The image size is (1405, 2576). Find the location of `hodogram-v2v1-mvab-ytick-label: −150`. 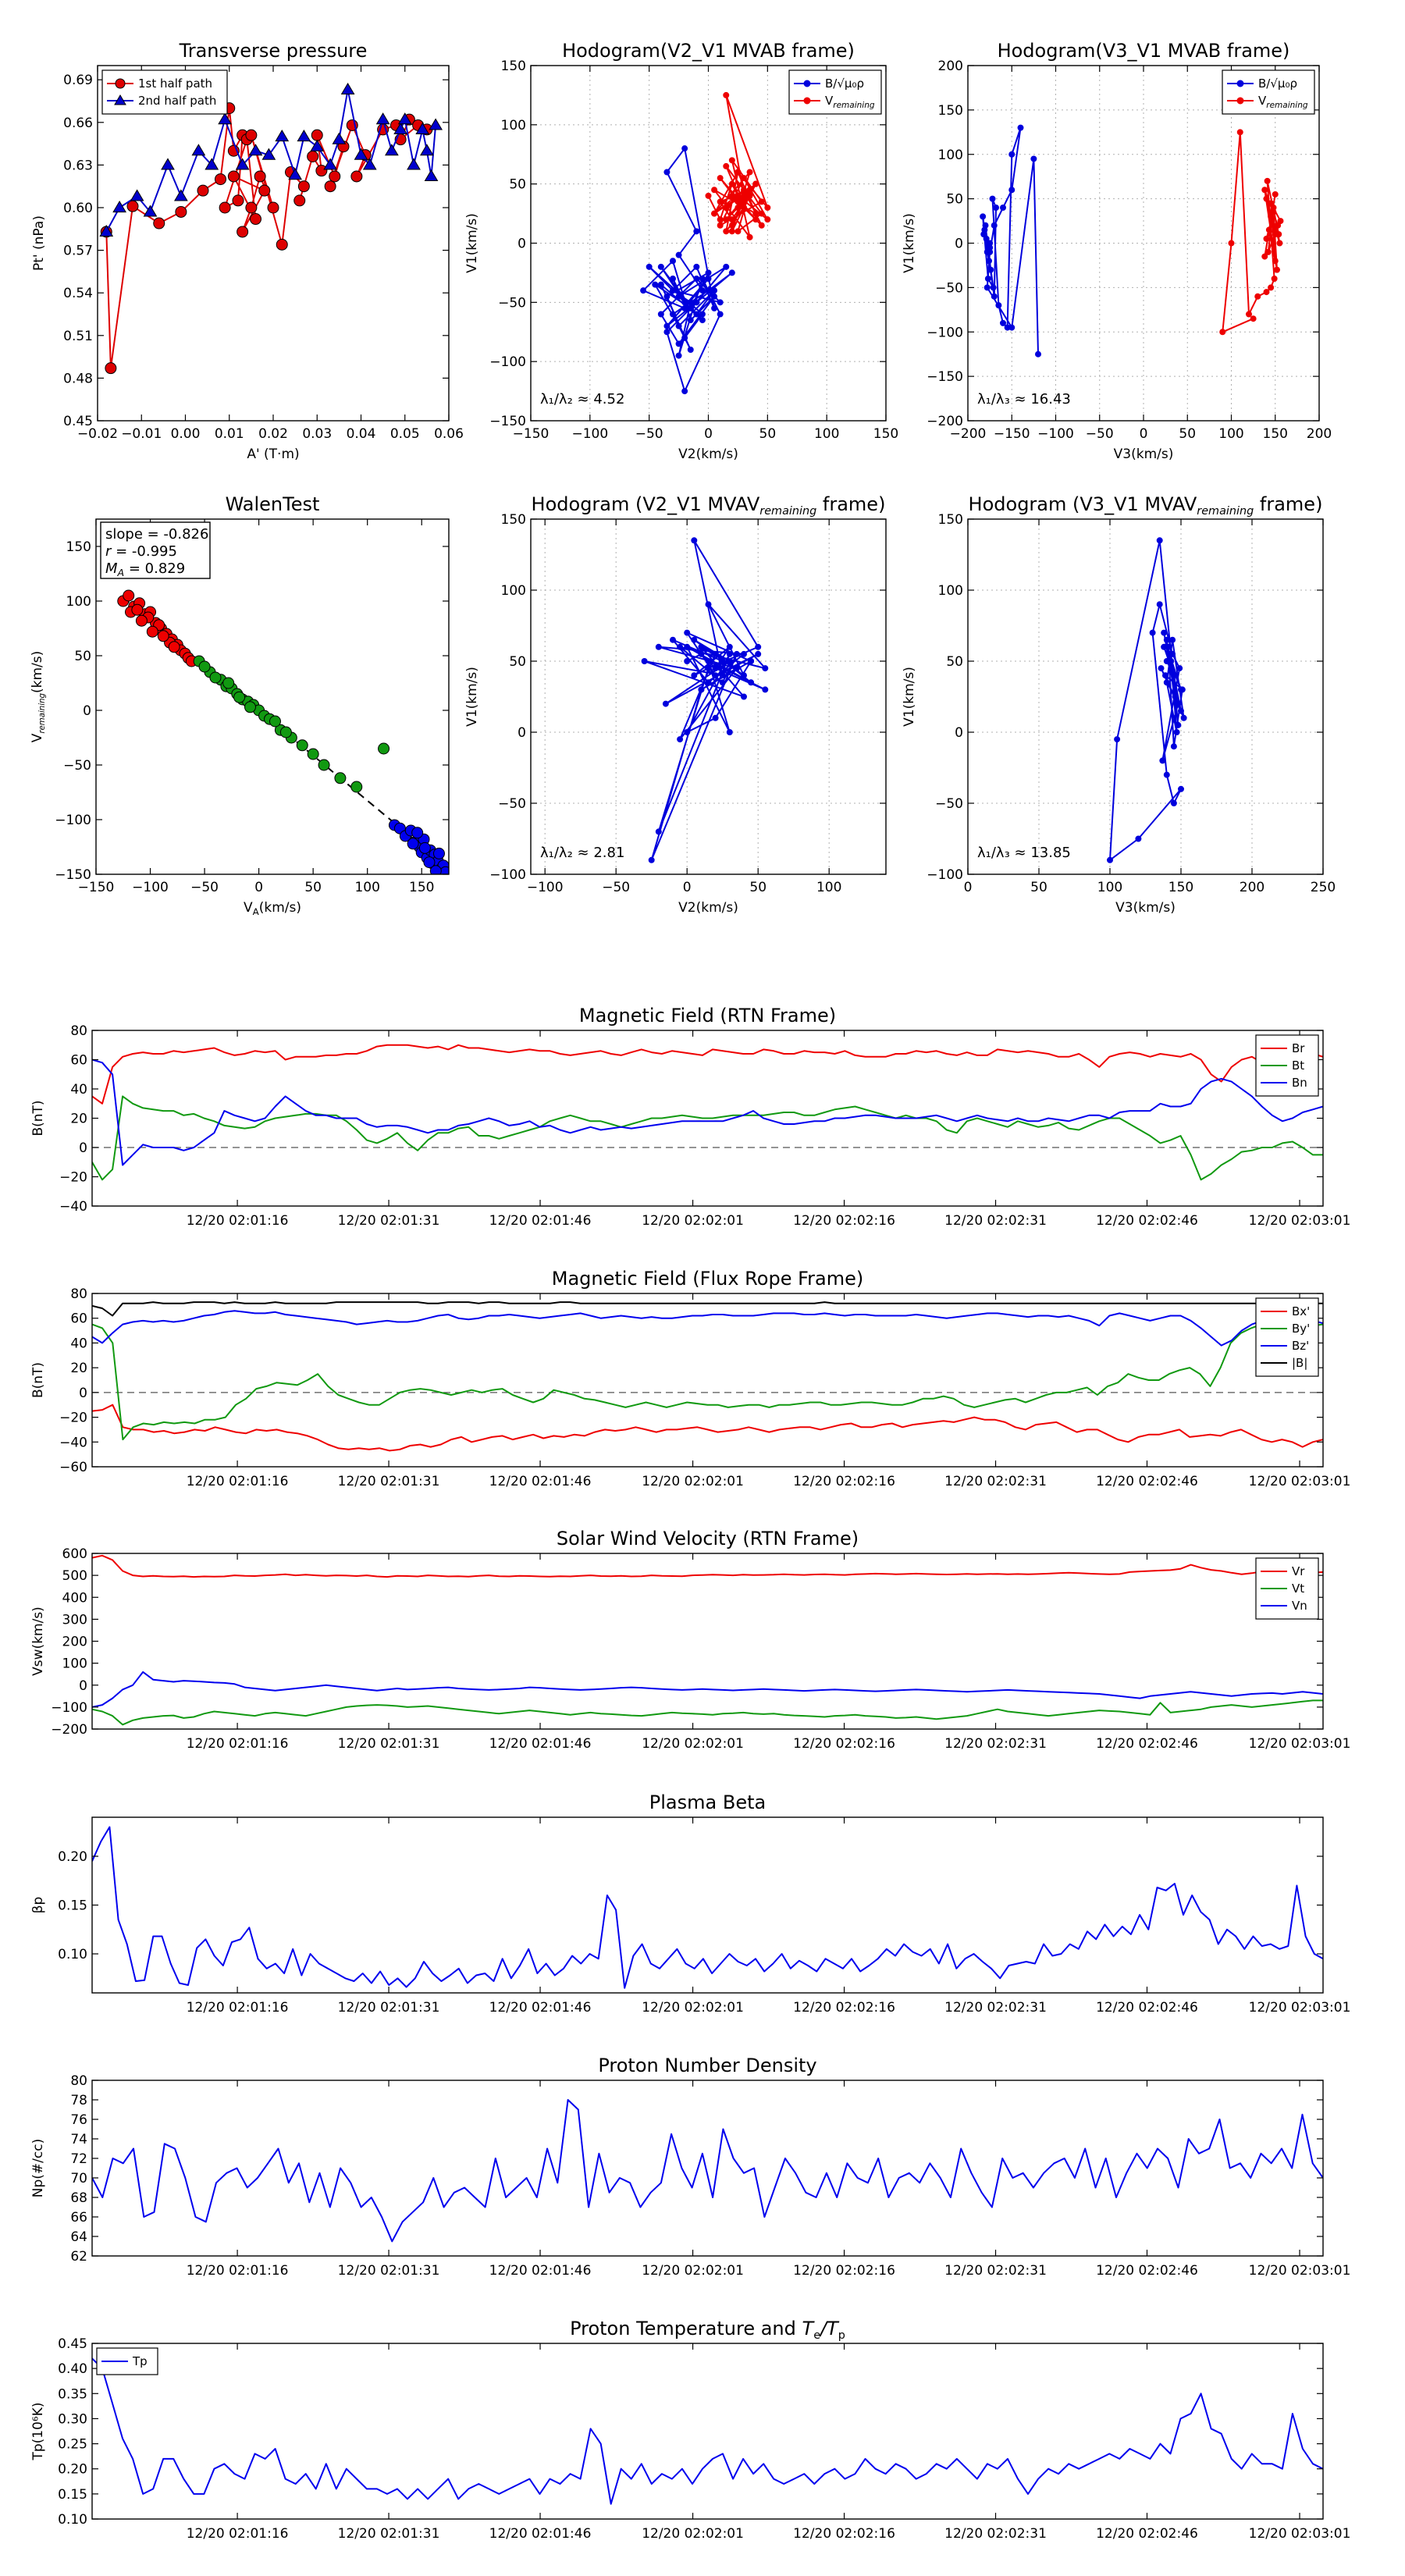

hodogram-v2v1-mvab-ytick-label: −150 is located at coordinates (508, 421).